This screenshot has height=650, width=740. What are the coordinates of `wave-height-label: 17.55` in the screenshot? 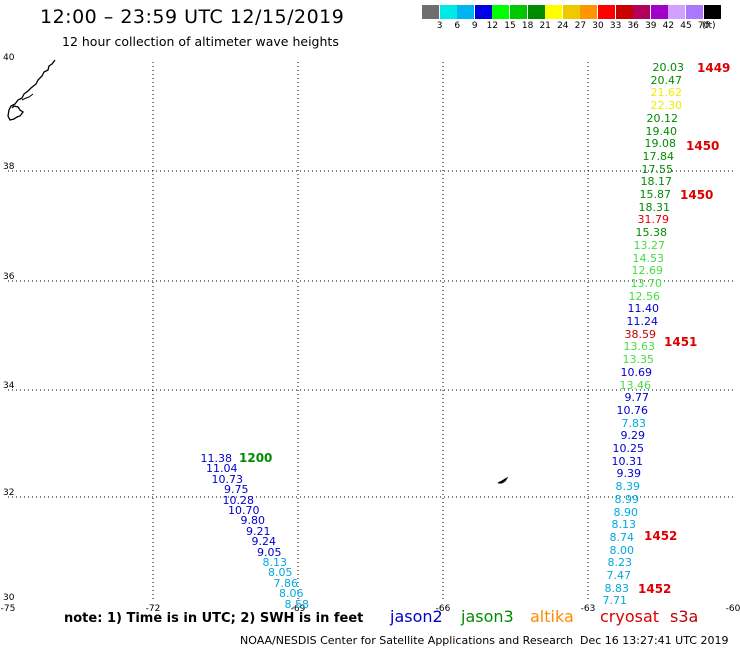 It's located at (657, 169).